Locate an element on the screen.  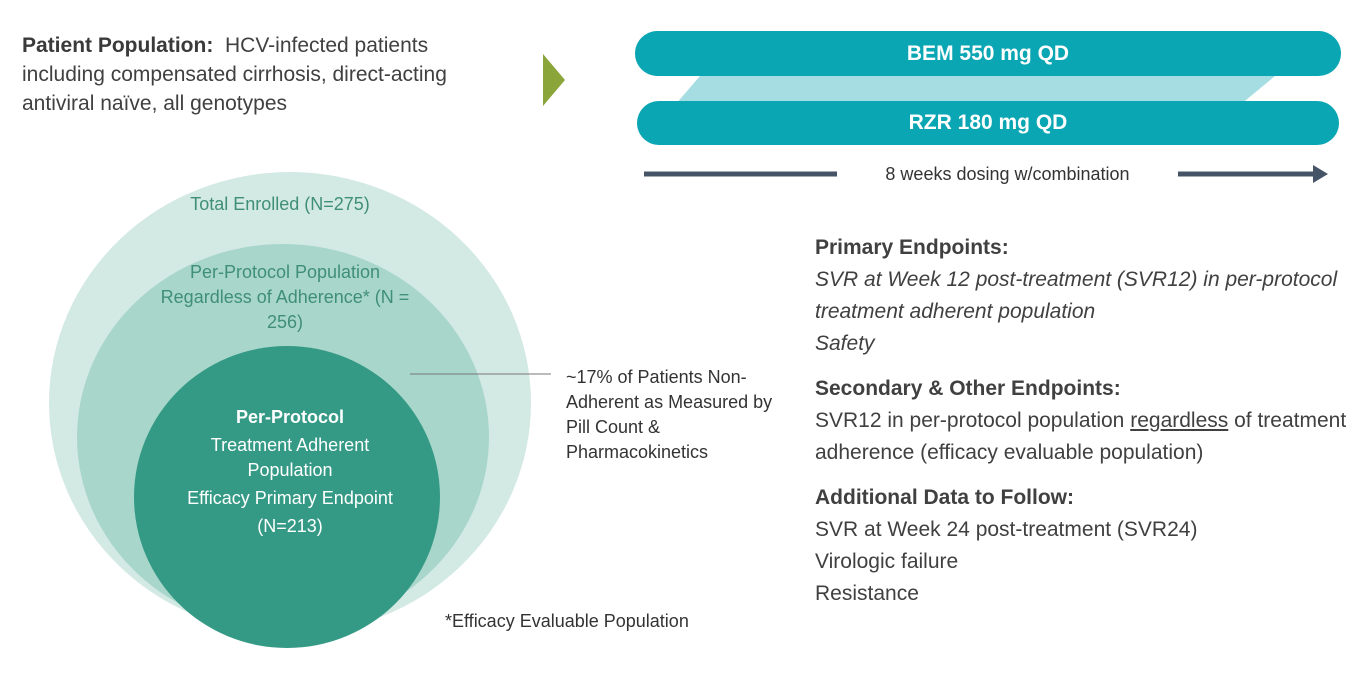
primary-endpoints-heading: Primary Endpoints: is located at coordinates (912, 247).